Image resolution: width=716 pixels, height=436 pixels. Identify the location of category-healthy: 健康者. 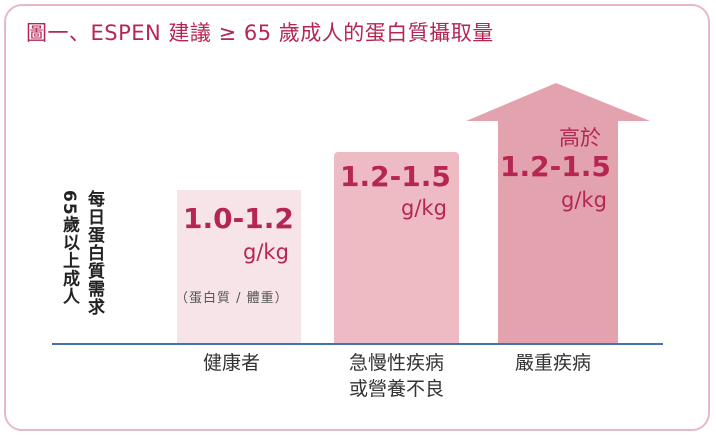
(232, 363).